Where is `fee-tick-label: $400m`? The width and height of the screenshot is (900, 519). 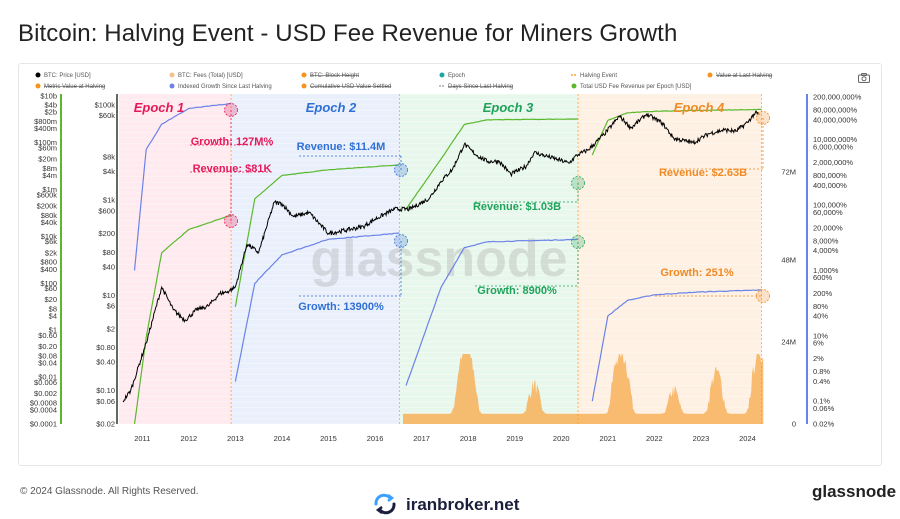
fee-tick-label: $400m is located at coordinates (45, 128).